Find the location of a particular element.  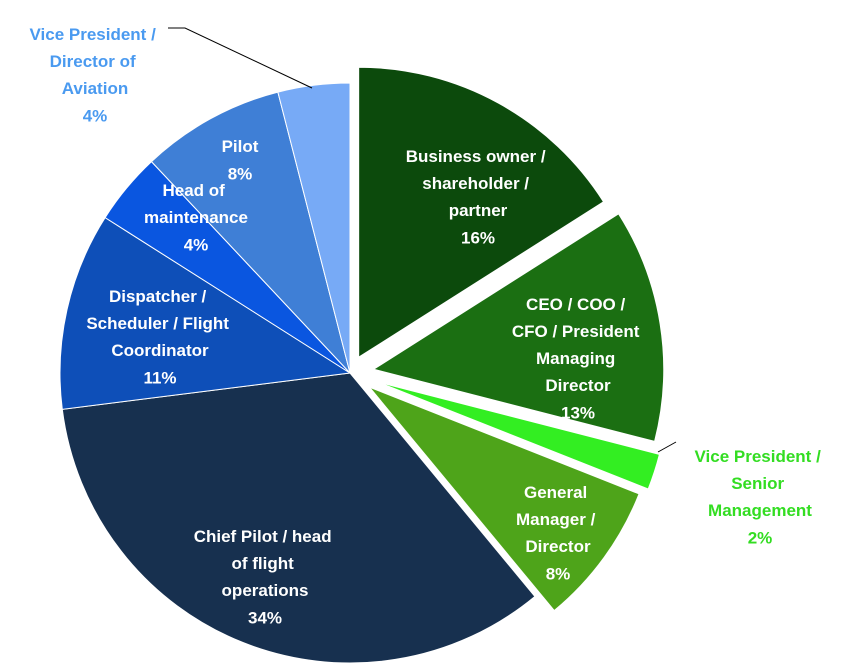

slice-value-label: 11% is located at coordinates (159, 377).